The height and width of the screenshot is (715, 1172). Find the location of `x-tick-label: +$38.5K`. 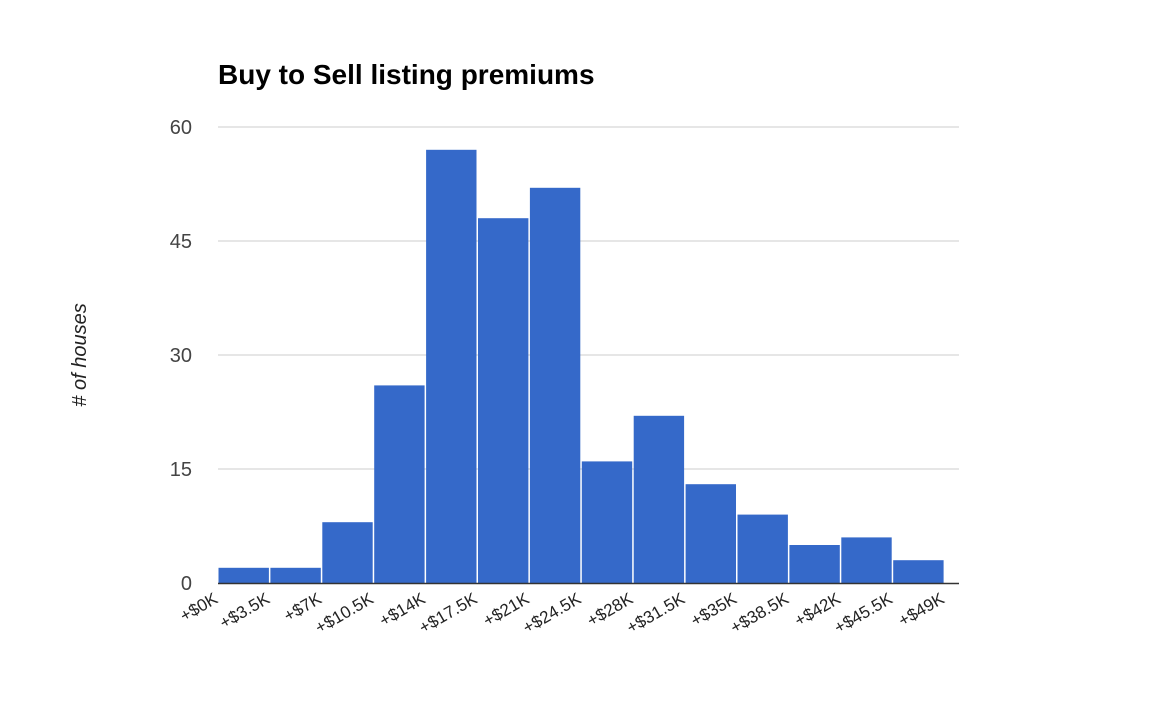

x-tick-label: +$38.5K is located at coordinates (759, 613).